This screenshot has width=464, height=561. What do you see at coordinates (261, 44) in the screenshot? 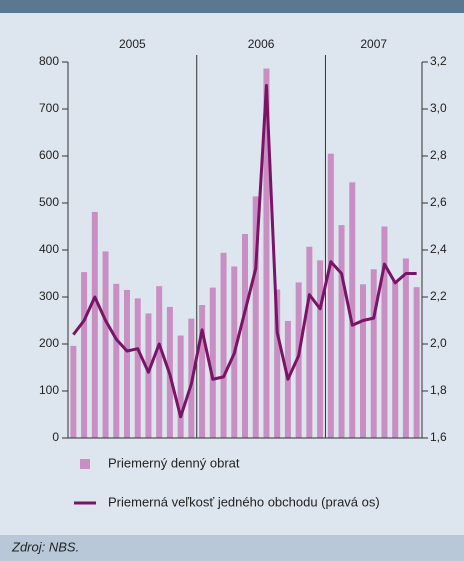
I see `group-label: 2006` at bounding box center [261, 44].